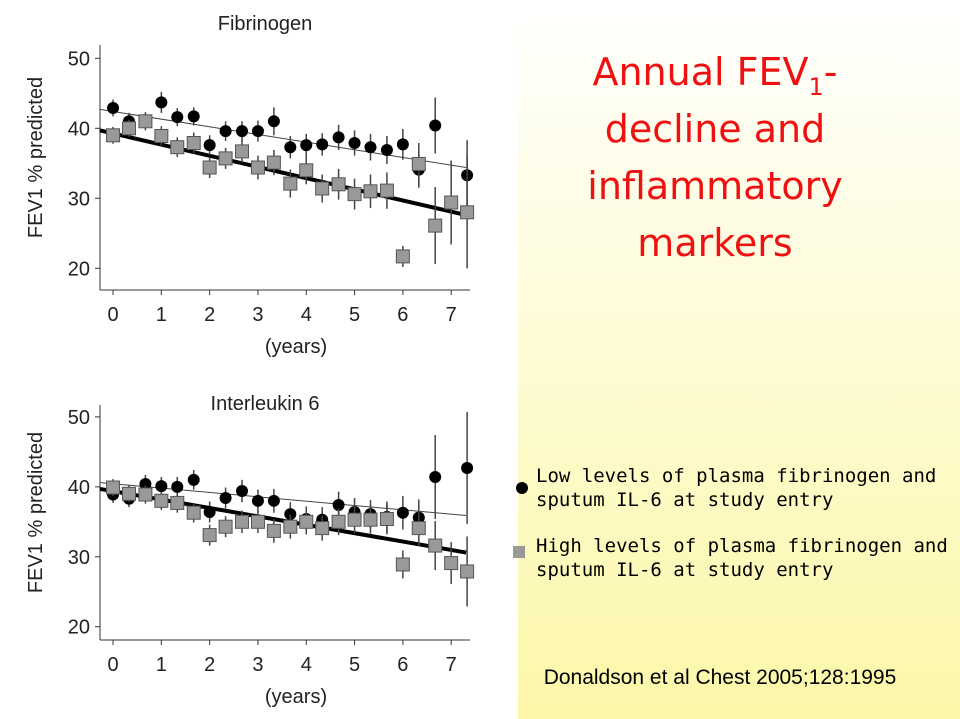 The height and width of the screenshot is (719, 960). What do you see at coordinates (720, 677) in the screenshot?
I see `citation: Donaldson et al Chest 2005;128:1995` at bounding box center [720, 677].